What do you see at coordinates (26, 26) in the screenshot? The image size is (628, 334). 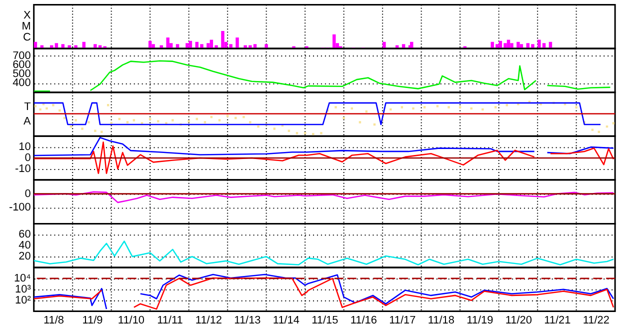 I see `text: M` at bounding box center [26, 26].